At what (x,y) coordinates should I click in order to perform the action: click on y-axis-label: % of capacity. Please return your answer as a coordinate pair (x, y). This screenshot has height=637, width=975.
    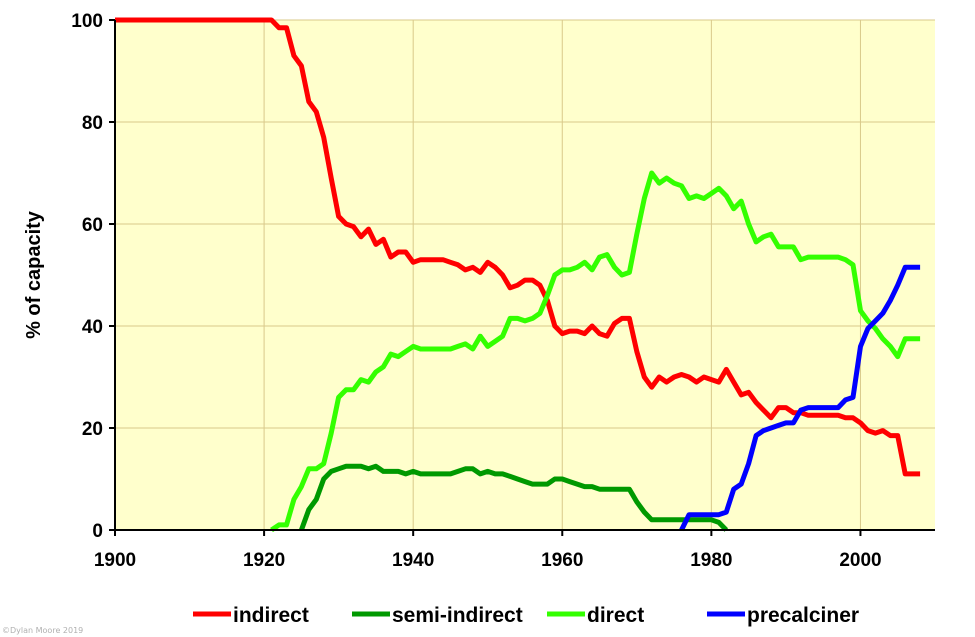
    Looking at the image, I should click on (34, 274).